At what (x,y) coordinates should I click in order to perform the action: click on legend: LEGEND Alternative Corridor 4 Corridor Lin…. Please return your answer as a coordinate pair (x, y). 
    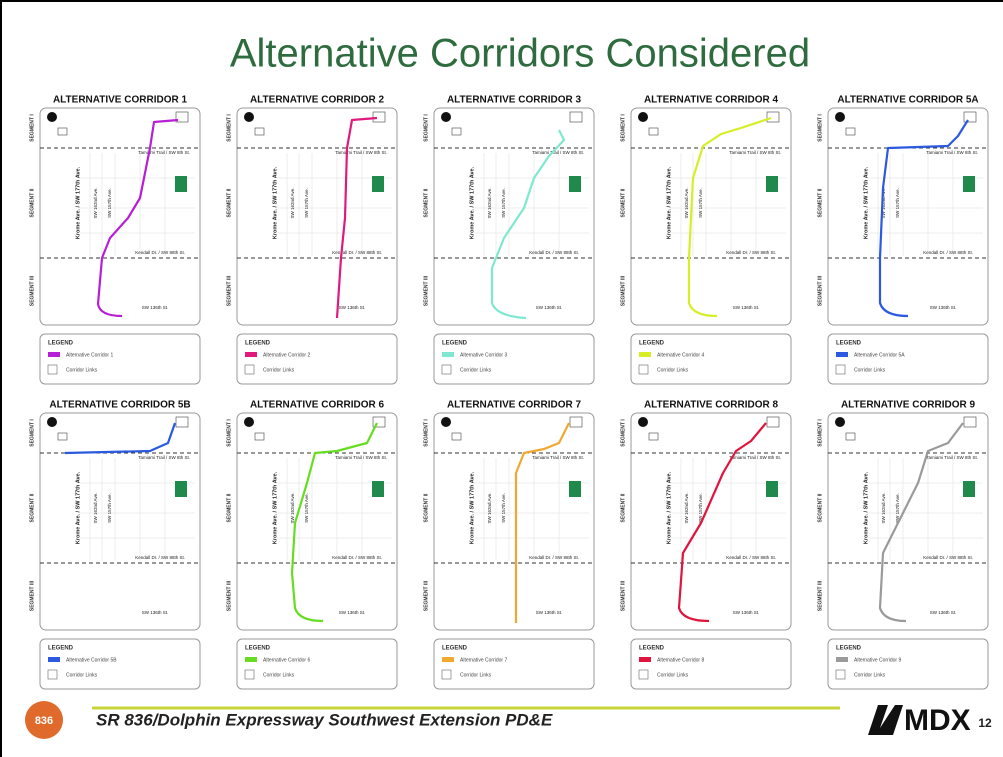
    Looking at the image, I should click on (711, 359).